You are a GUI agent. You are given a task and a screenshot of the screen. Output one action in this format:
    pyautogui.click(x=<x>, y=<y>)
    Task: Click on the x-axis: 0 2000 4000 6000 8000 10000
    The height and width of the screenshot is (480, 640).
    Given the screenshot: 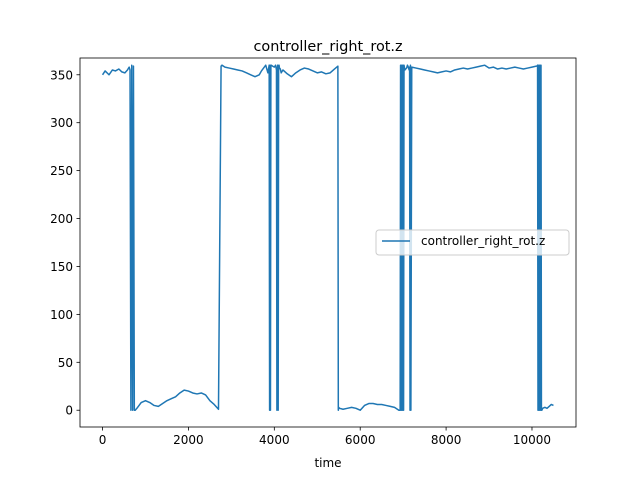 What is the action you would take?
    pyautogui.click(x=325, y=437)
    